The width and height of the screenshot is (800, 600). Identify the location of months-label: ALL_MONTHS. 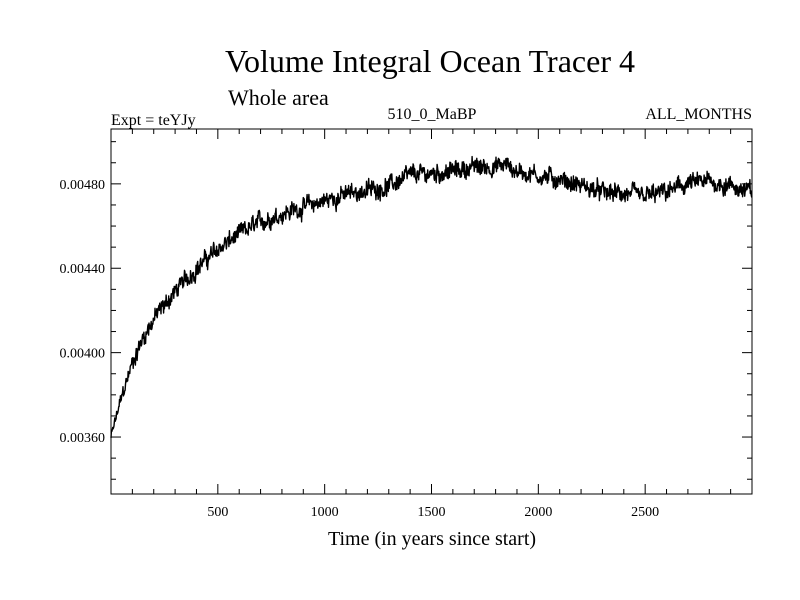
(698, 114).